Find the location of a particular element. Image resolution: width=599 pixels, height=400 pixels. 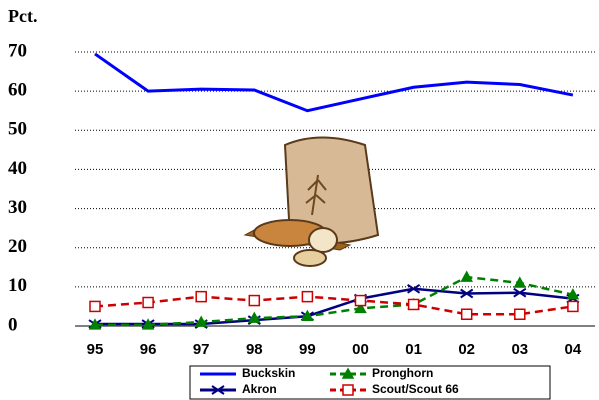

y-tick-label: 60 is located at coordinates (17, 90).